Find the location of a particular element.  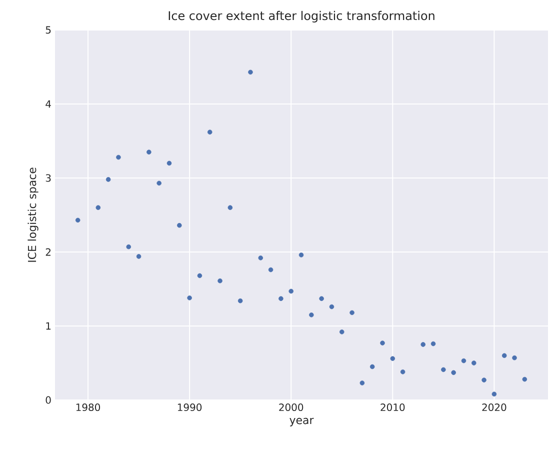

x-tick-label: 2000 is located at coordinates (291, 408).